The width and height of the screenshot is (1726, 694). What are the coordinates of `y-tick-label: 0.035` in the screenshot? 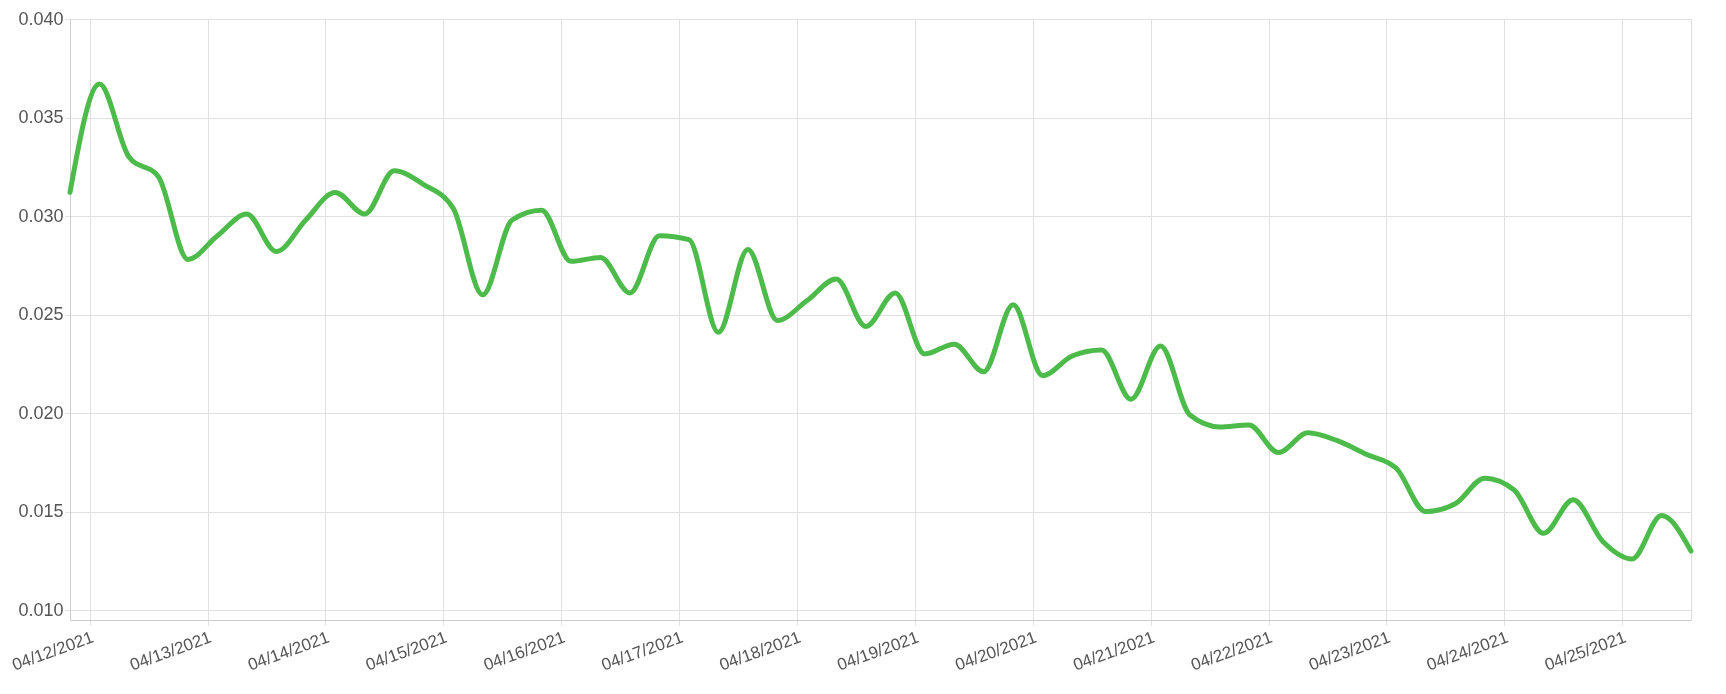 It's located at (41, 117).